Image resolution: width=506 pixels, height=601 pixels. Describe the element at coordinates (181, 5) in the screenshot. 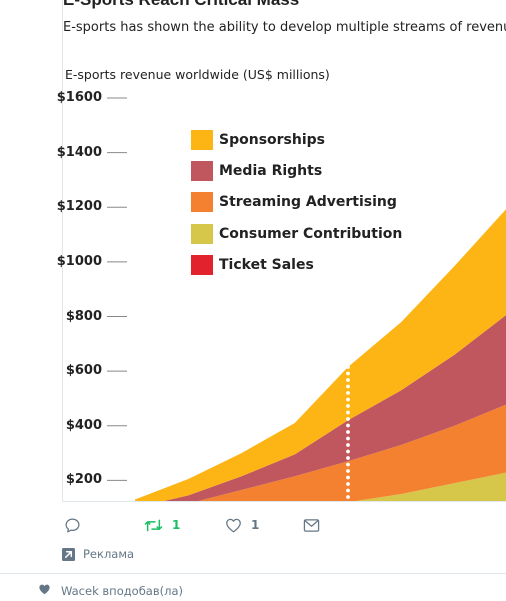

I see `chart-headline: E-Sports Reach Critical Mass` at that location.